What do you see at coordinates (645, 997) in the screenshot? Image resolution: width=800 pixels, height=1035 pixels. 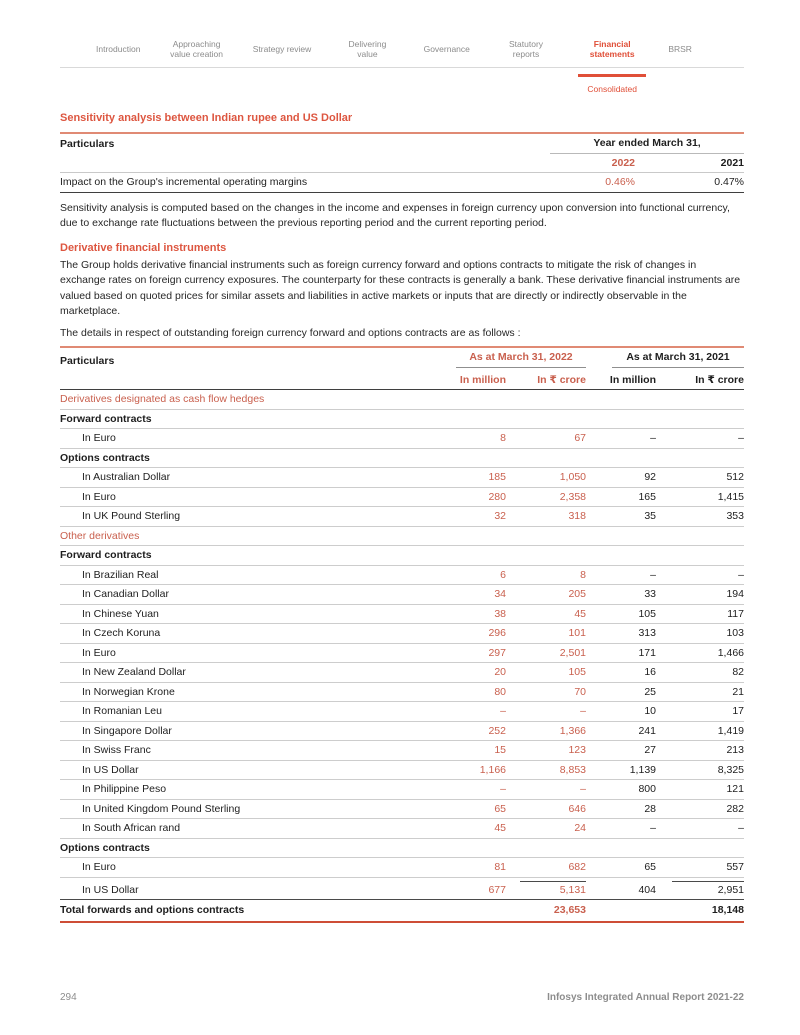 I see `footer-report-title: Infosys Integrated Annual Report 2021-22` at bounding box center [645, 997].